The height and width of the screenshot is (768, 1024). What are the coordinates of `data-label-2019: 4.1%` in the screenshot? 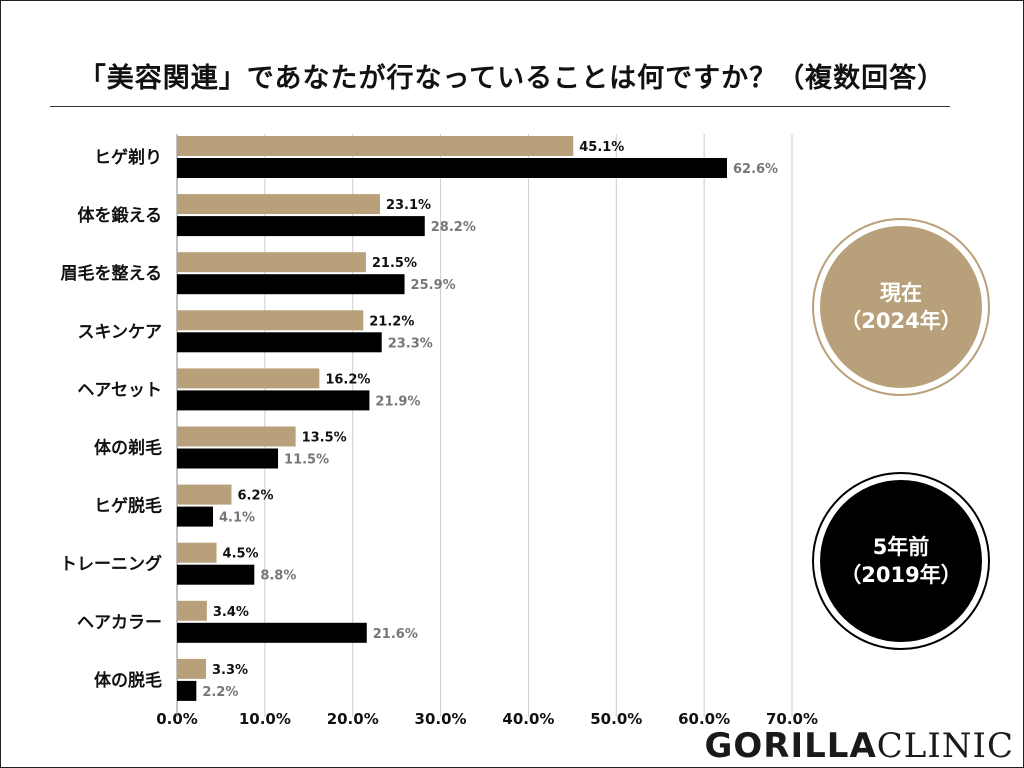 It's located at (237, 518).